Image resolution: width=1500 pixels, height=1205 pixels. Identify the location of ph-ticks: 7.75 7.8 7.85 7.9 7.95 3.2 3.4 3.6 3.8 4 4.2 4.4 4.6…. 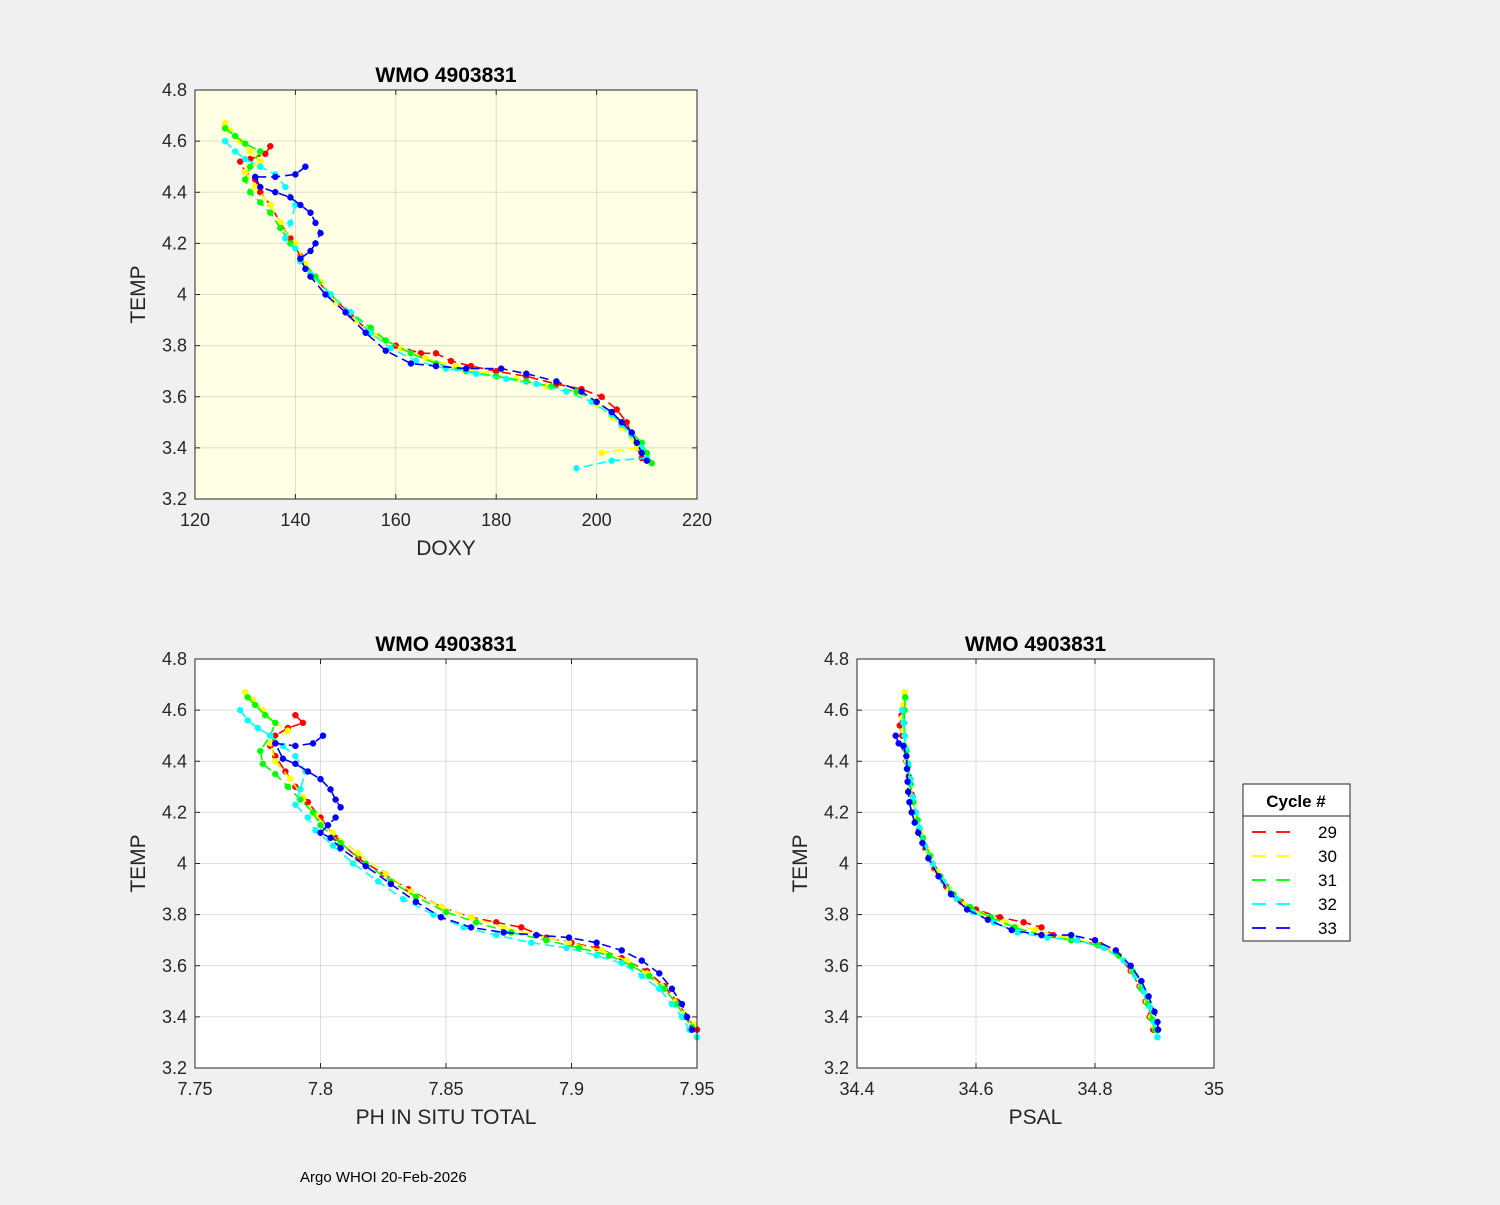
(438, 874).